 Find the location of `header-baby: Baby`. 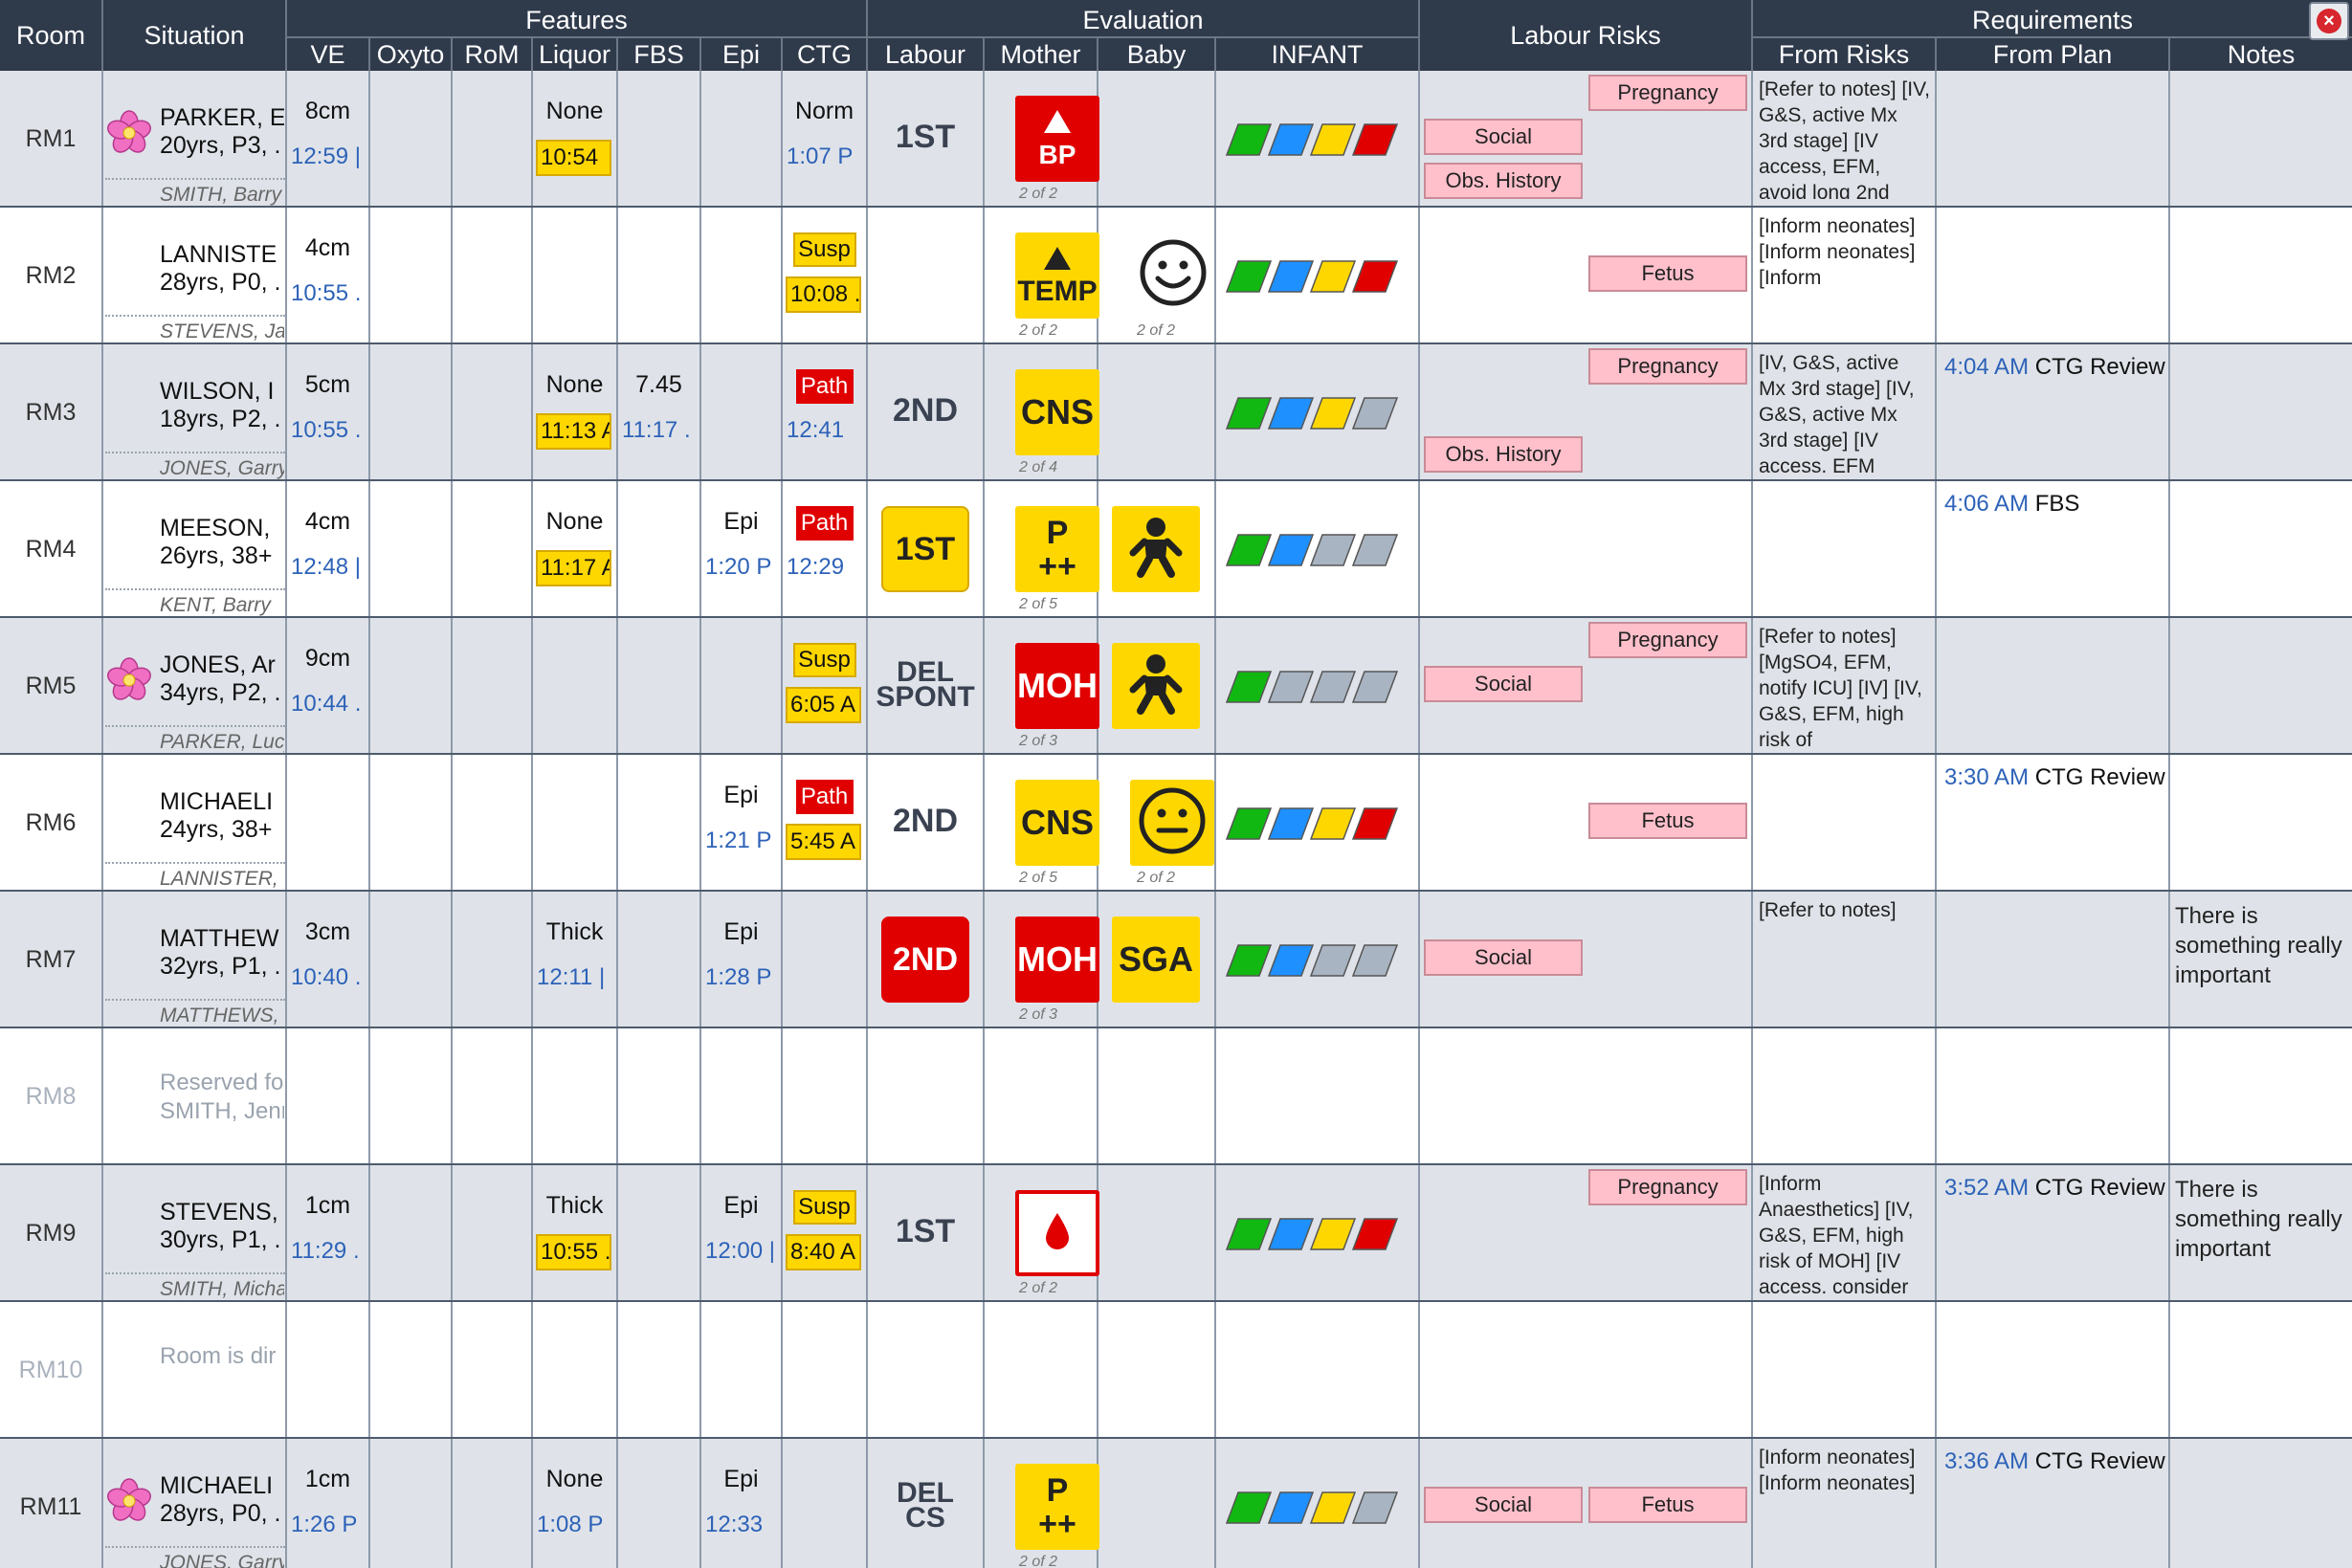

header-baby: Baby is located at coordinates (1156, 54).